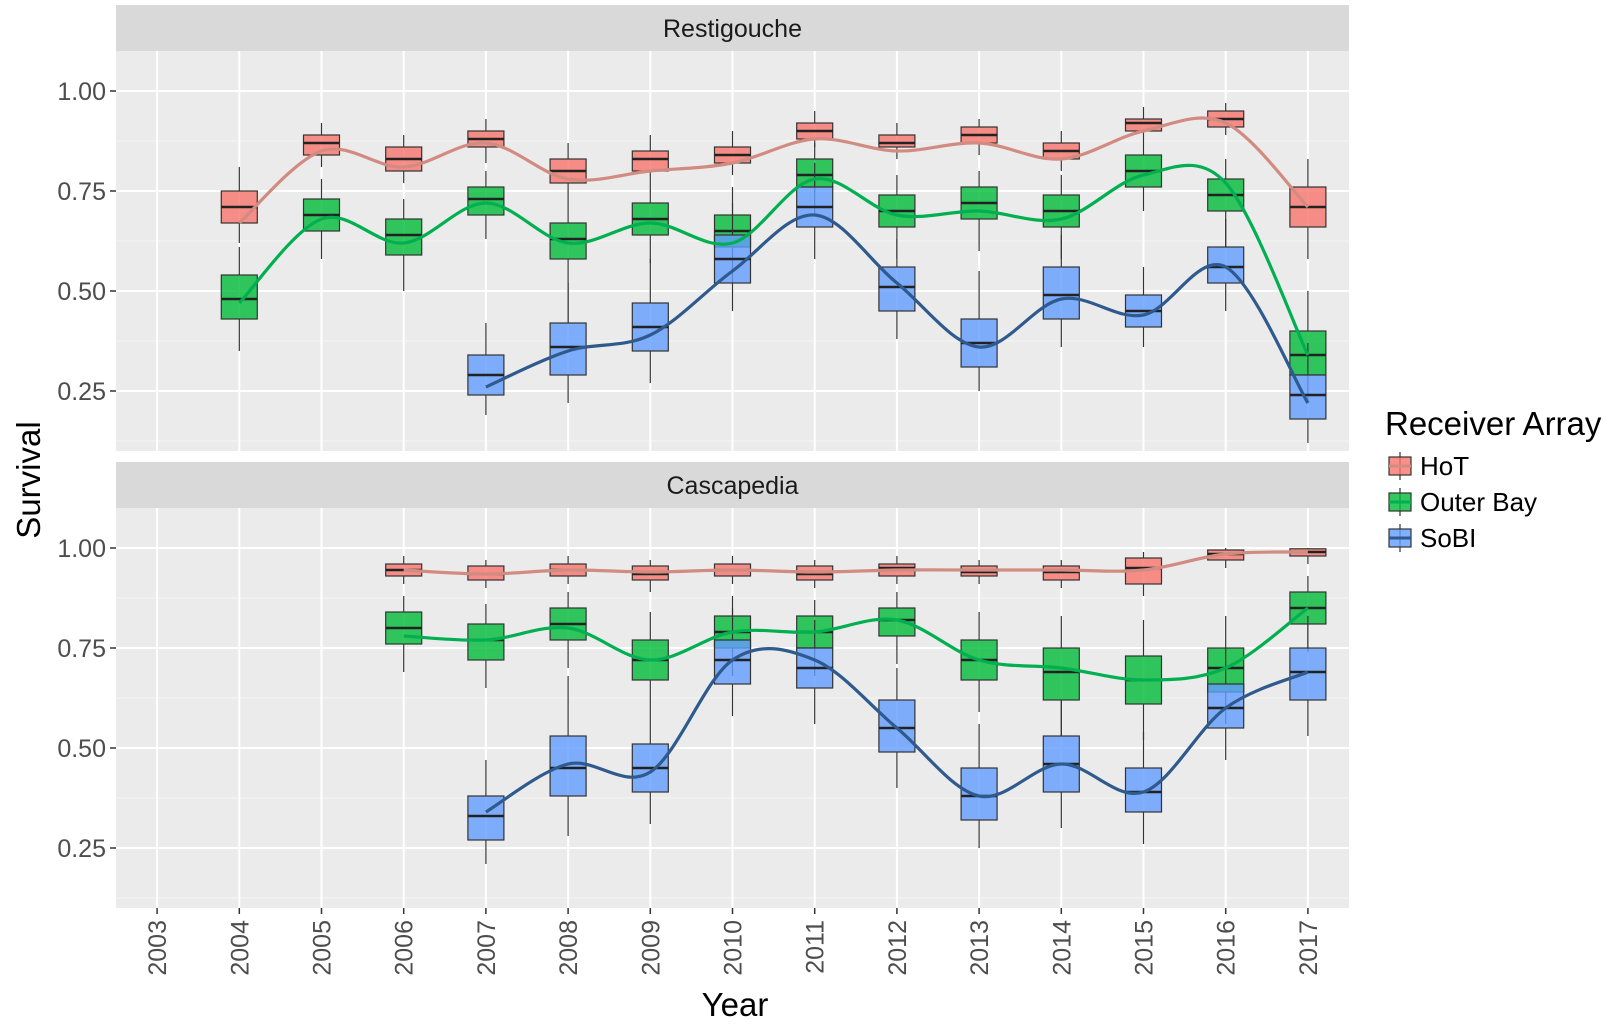 Image resolution: width=1624 pixels, height=1025 pixels. Describe the element at coordinates (734, 948) in the screenshot. I see `x-tick-label: 2010` at that location.